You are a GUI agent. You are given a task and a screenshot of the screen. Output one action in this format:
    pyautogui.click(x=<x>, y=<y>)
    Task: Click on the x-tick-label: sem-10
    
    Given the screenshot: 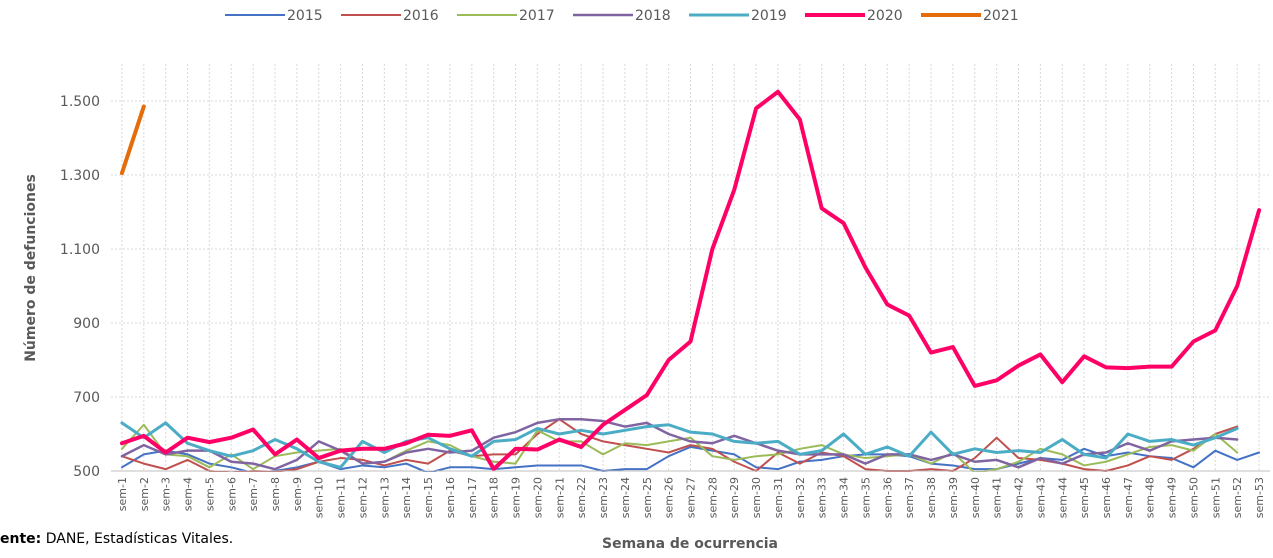 What is the action you would take?
    pyautogui.click(x=319, y=497)
    